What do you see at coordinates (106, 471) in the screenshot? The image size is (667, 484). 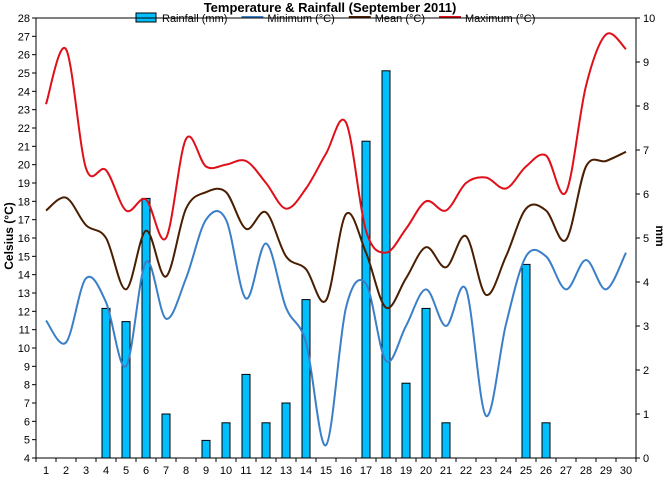 I see `x-tick-label: 4` at bounding box center [106, 471].